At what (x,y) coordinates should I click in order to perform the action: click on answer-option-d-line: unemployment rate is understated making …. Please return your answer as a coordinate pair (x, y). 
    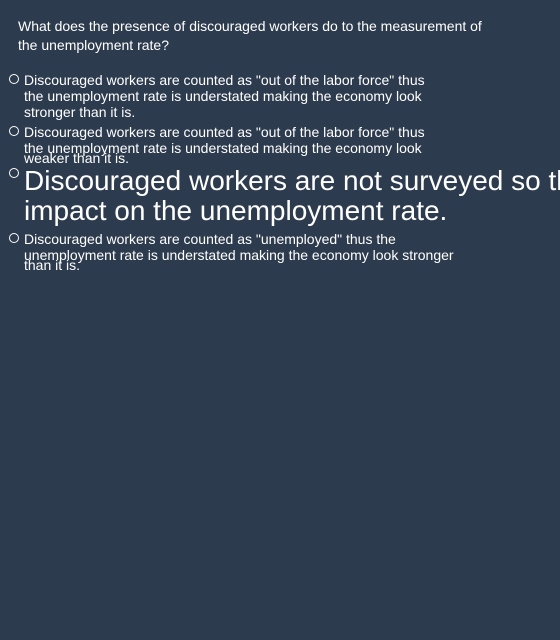
    Looking at the image, I should click on (239, 255).